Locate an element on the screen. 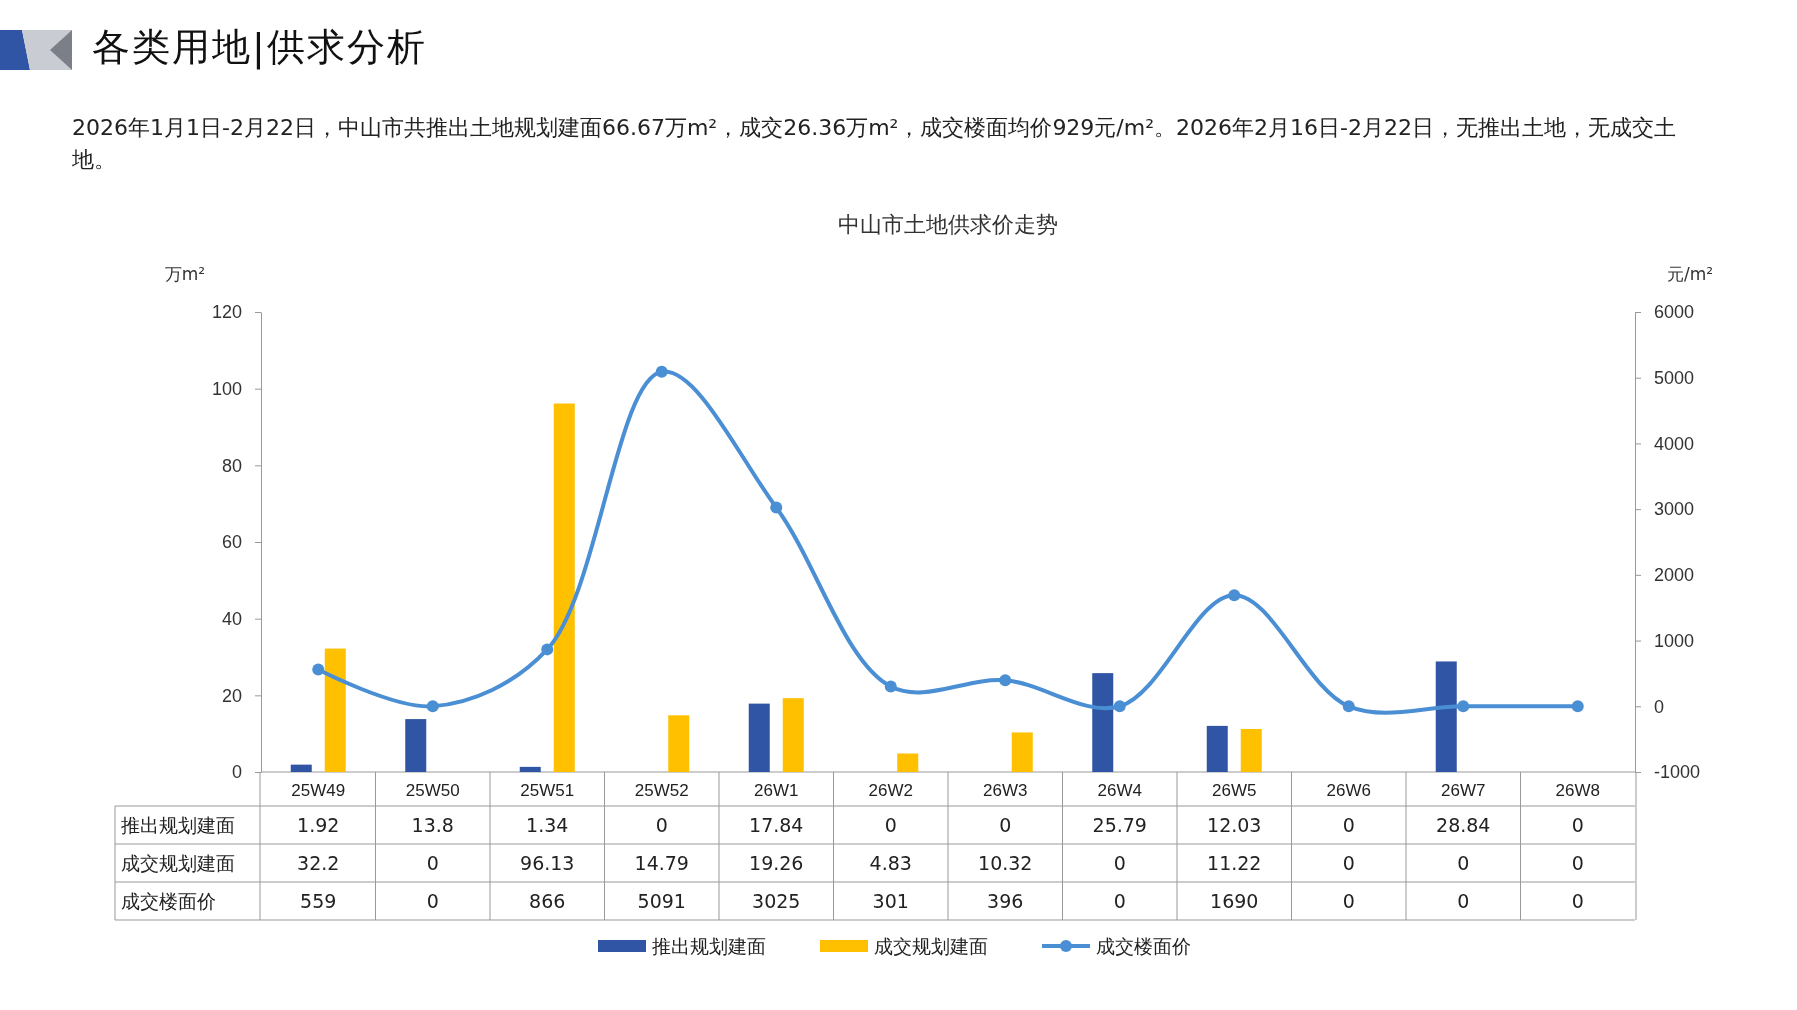  x-tick-label: 26W3 is located at coordinates (1005, 790).